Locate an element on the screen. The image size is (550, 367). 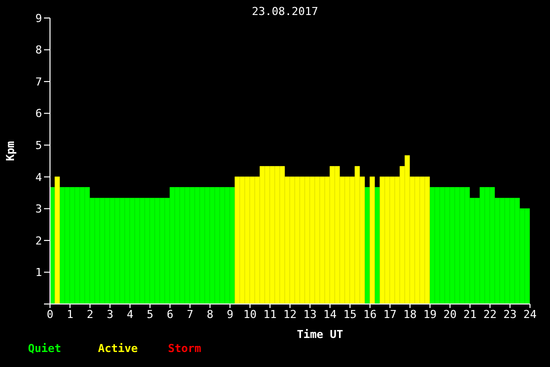
x-tick-label: 13 is located at coordinates (310, 314).